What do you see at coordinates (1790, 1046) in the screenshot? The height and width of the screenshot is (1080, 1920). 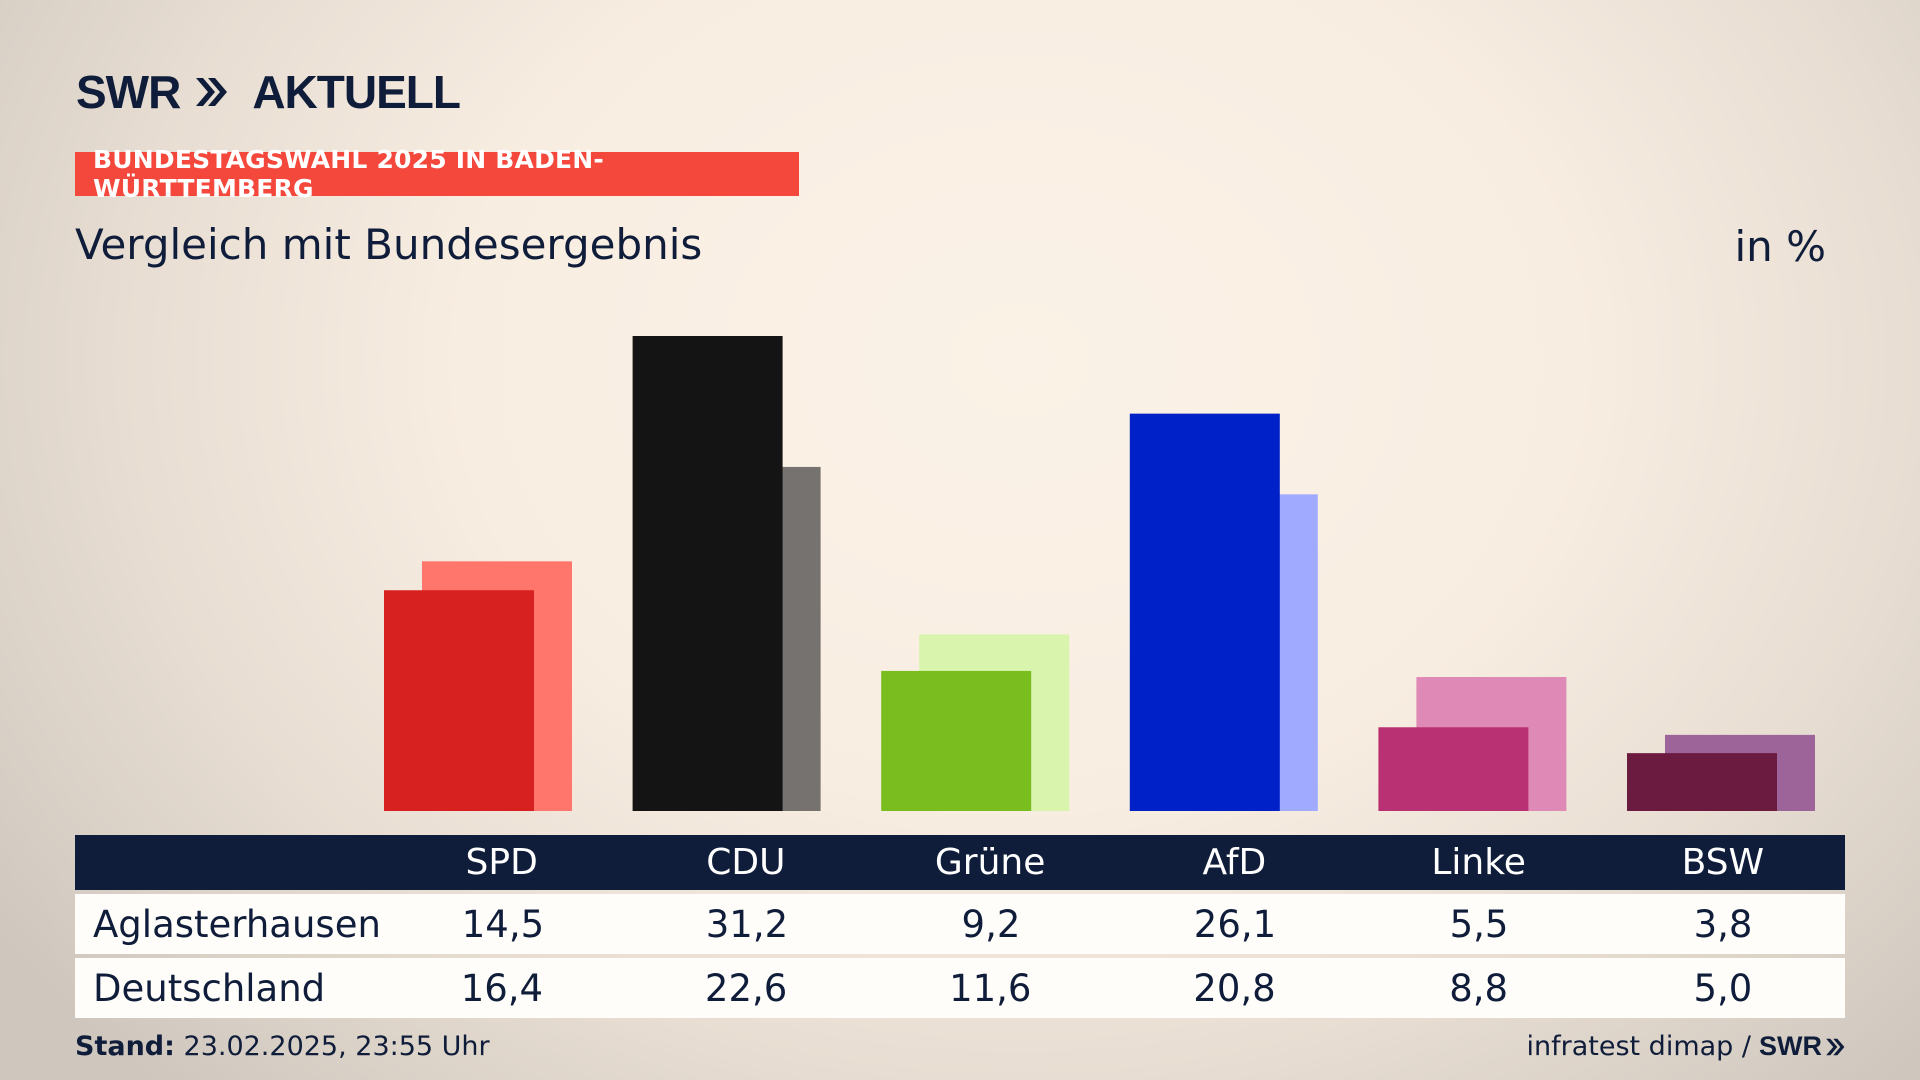 I see `swr-brand-text: SWR` at bounding box center [1790, 1046].